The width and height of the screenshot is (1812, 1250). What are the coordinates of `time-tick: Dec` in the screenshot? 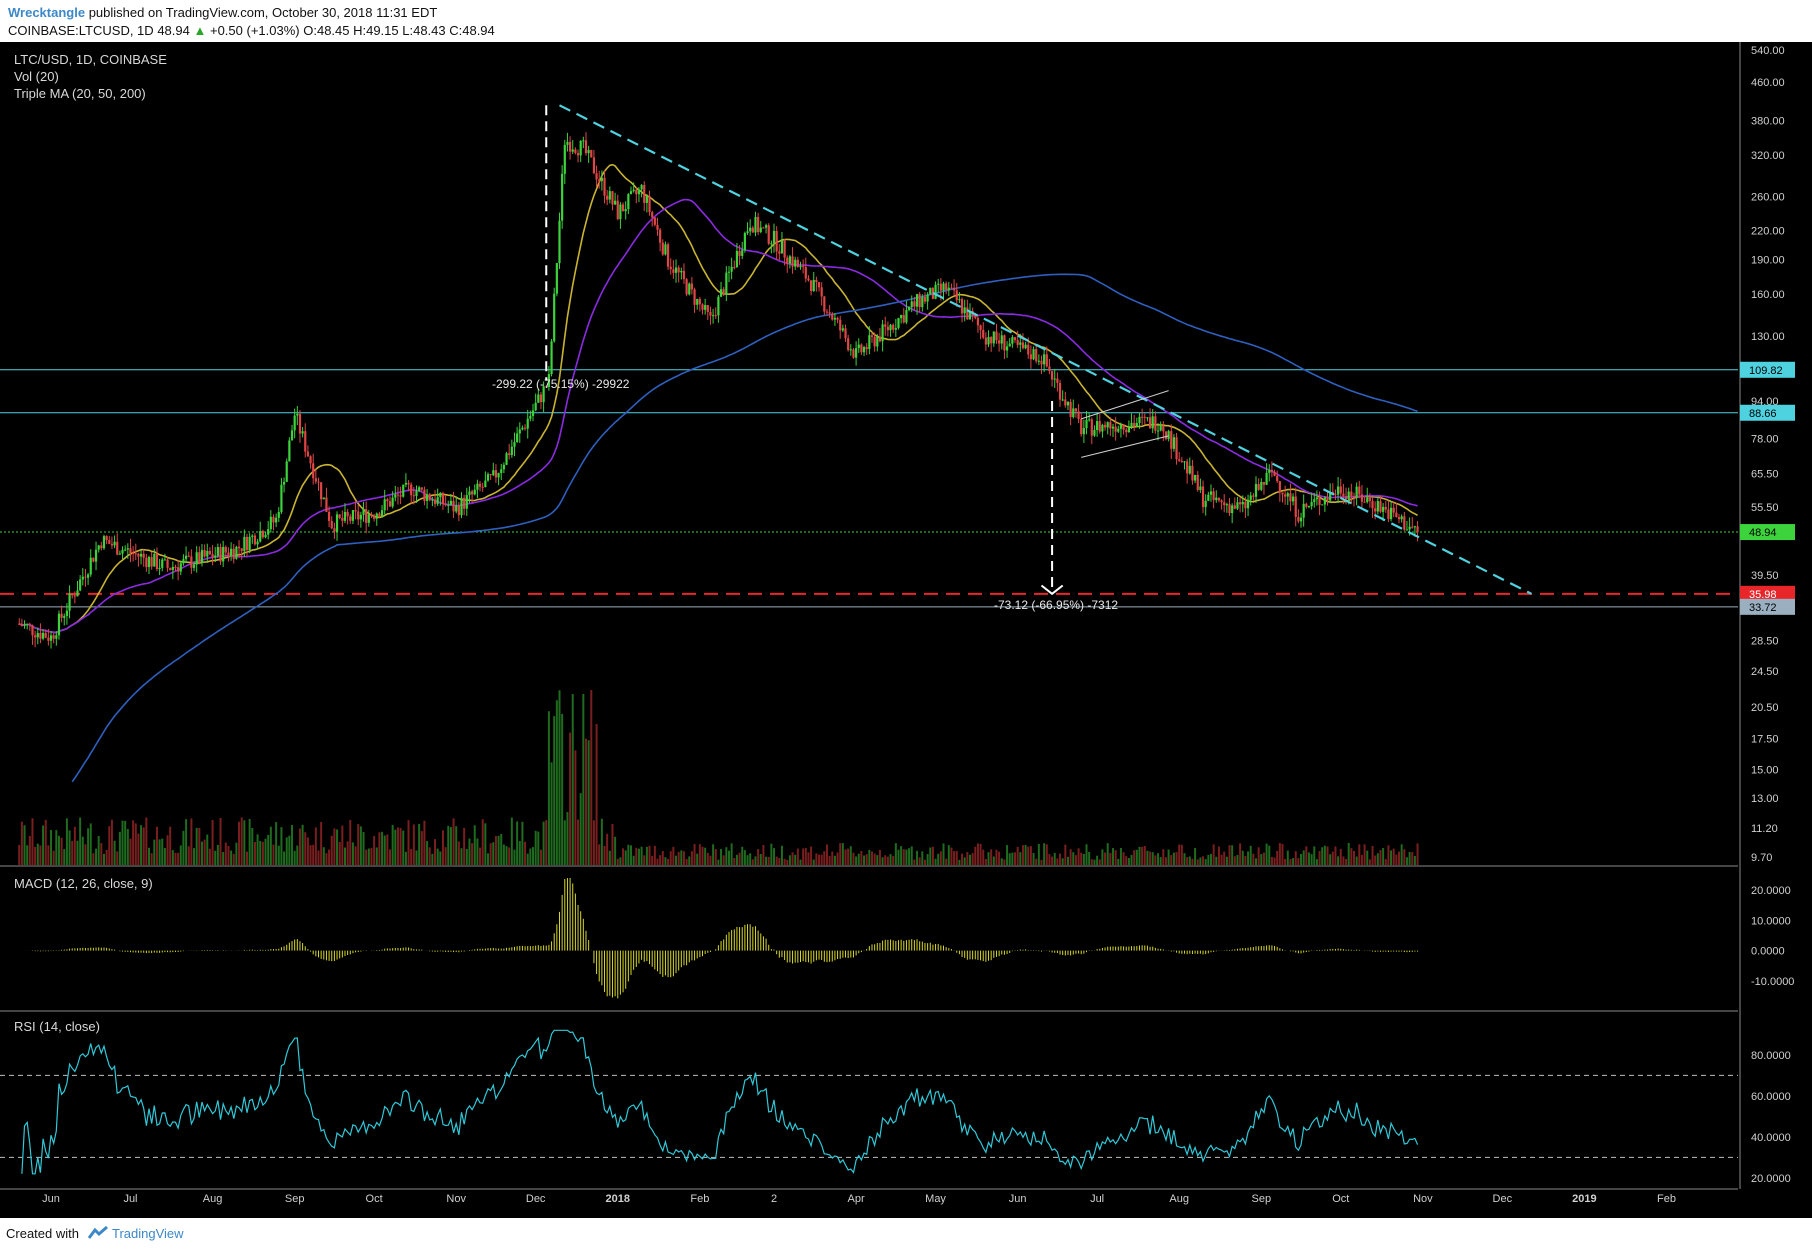 It's located at (1503, 1199).